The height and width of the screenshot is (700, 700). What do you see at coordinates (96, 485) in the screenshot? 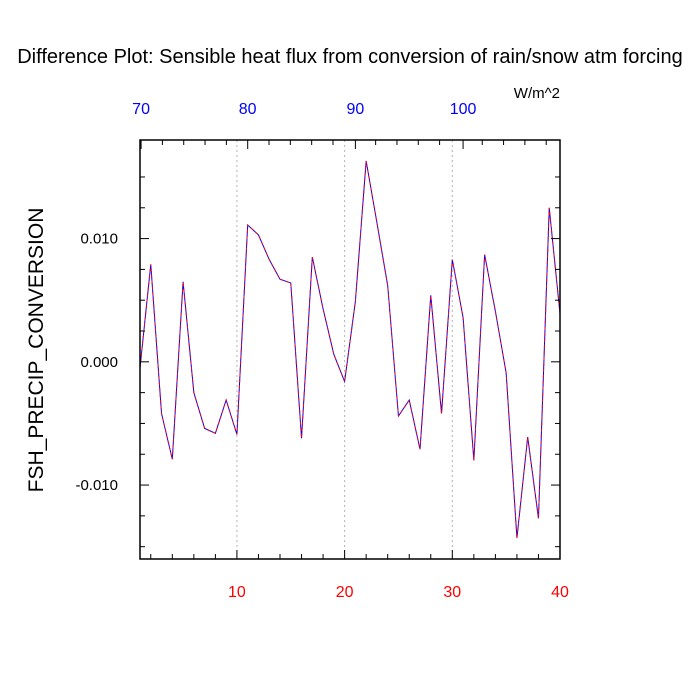
I see `y-tick-label: -0.010` at bounding box center [96, 485].